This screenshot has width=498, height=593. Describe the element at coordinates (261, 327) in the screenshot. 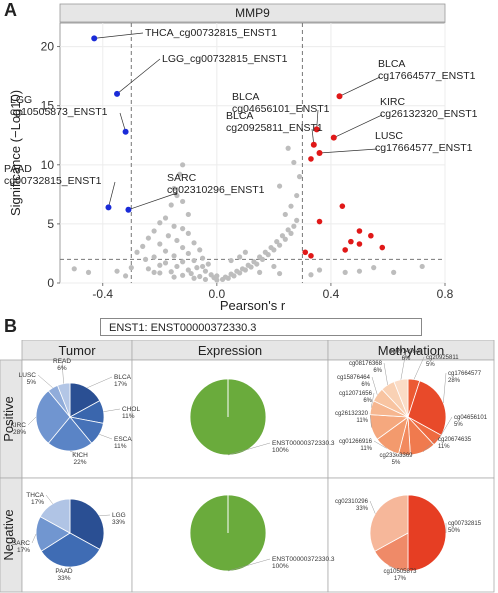

I see `enst-legend: ENST1: ENST00000372330.3` at that location.